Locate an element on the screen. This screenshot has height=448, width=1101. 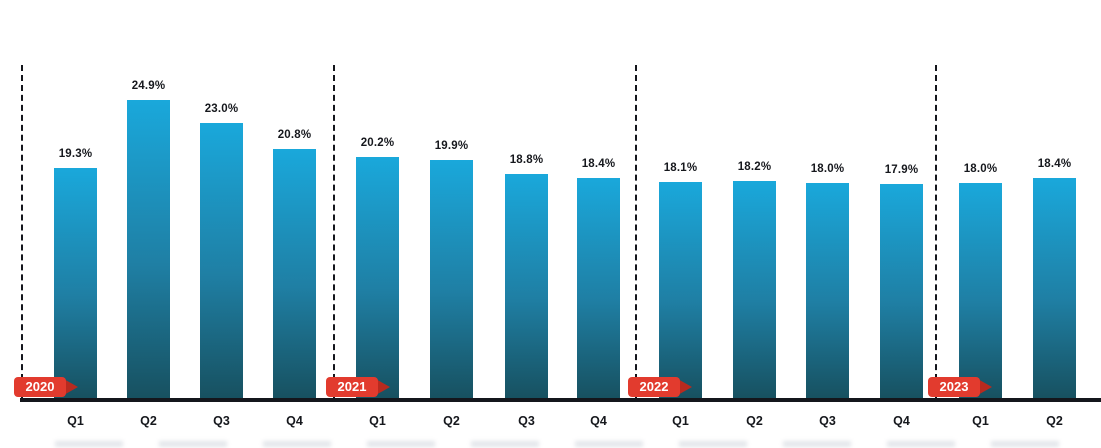
bar-2022-q1 is located at coordinates (680, 290).